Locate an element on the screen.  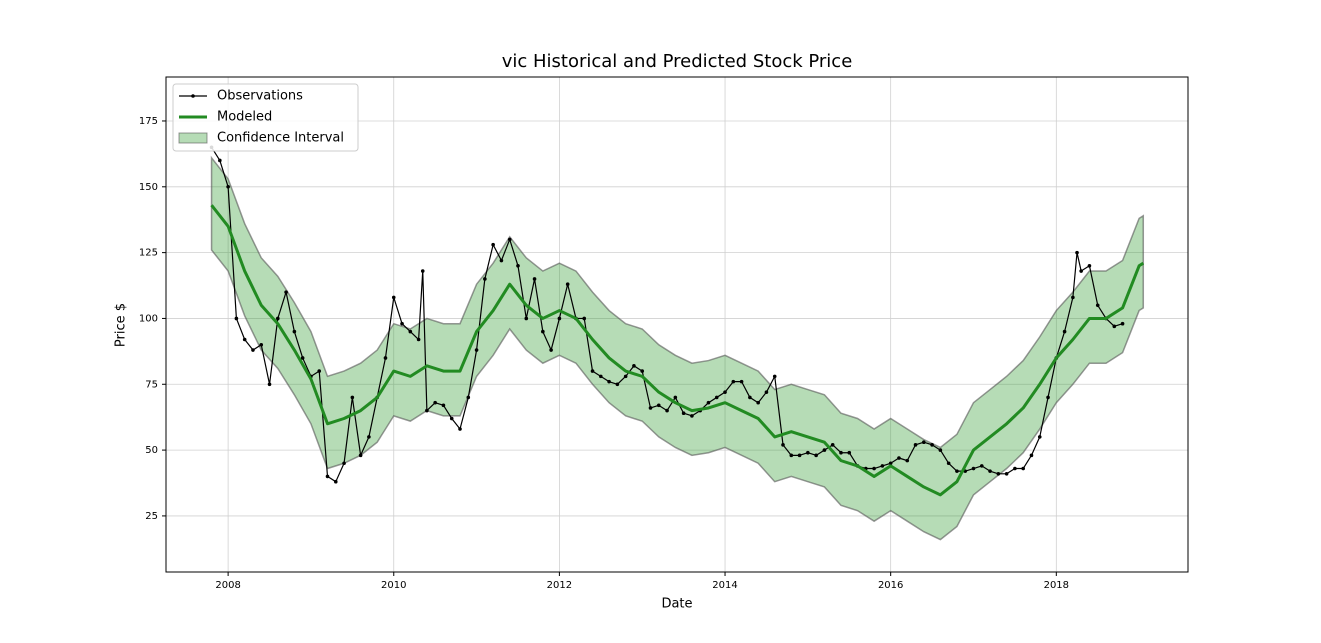
y-axis-label: Price $ is located at coordinates (121, 325).